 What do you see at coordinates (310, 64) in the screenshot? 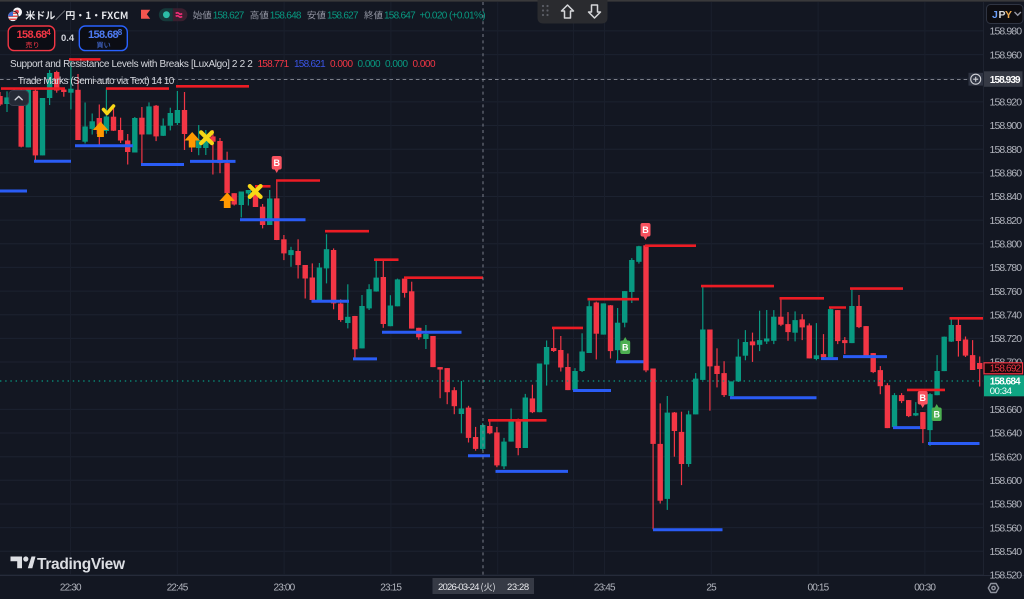
I see `svg-text: 158.621` at bounding box center [310, 64].